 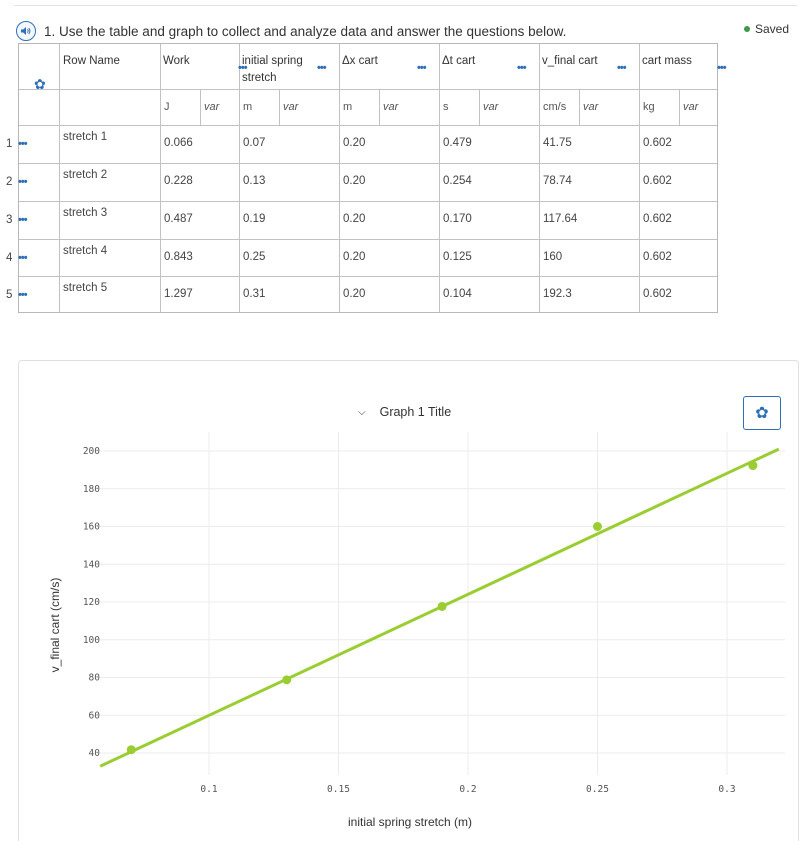 I want to click on column-unit-6: kg, so click(x=649, y=107).